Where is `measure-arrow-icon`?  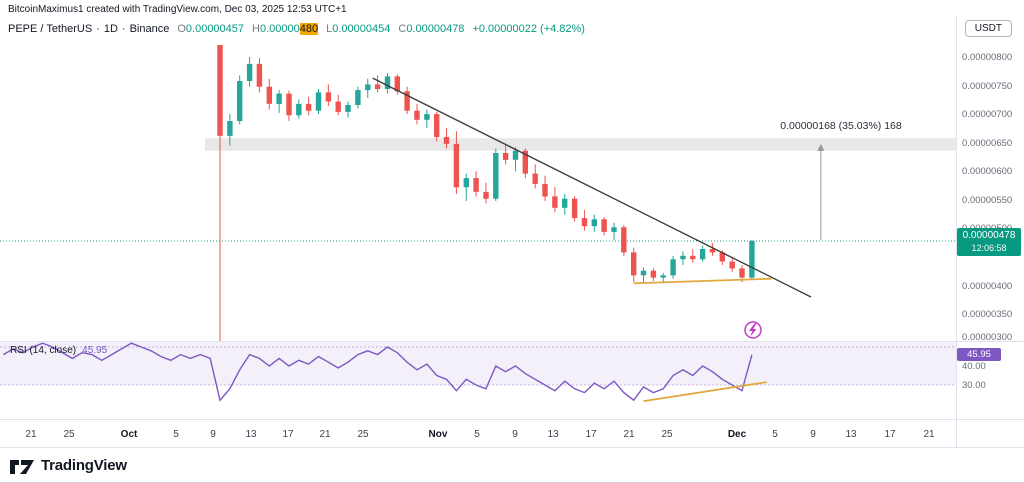
measure-arrow-icon is located at coordinates (821, 147).